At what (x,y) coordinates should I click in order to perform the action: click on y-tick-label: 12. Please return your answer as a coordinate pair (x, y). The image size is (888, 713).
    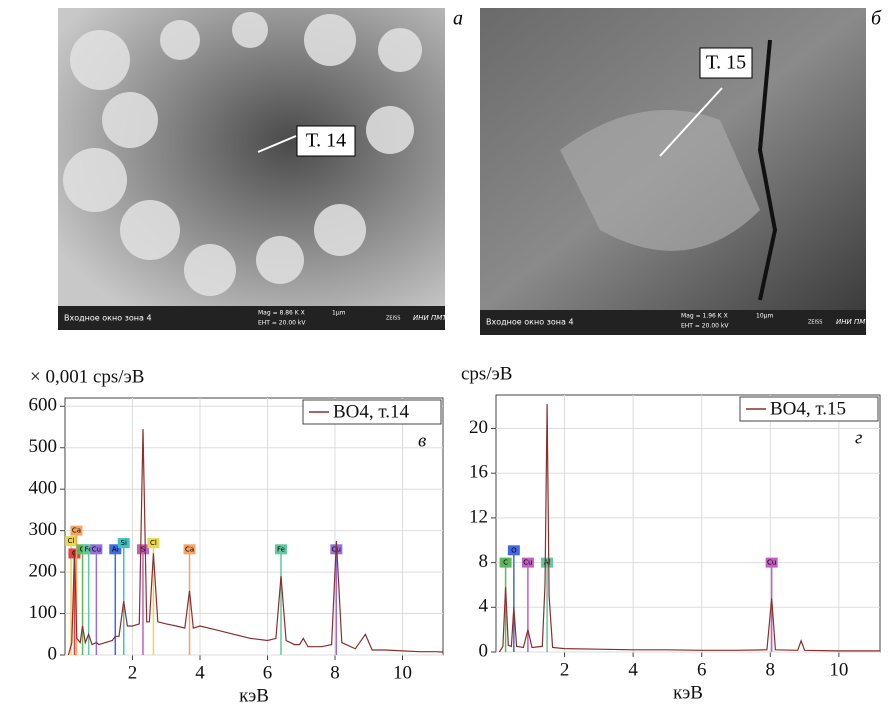
    Looking at the image, I should click on (478, 516).